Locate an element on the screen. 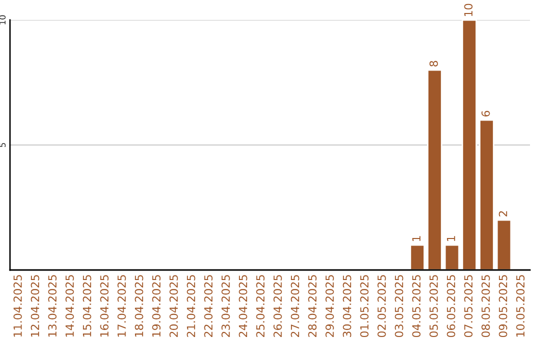  x-tick-label: 21.04.2025 is located at coordinates (191, 306).